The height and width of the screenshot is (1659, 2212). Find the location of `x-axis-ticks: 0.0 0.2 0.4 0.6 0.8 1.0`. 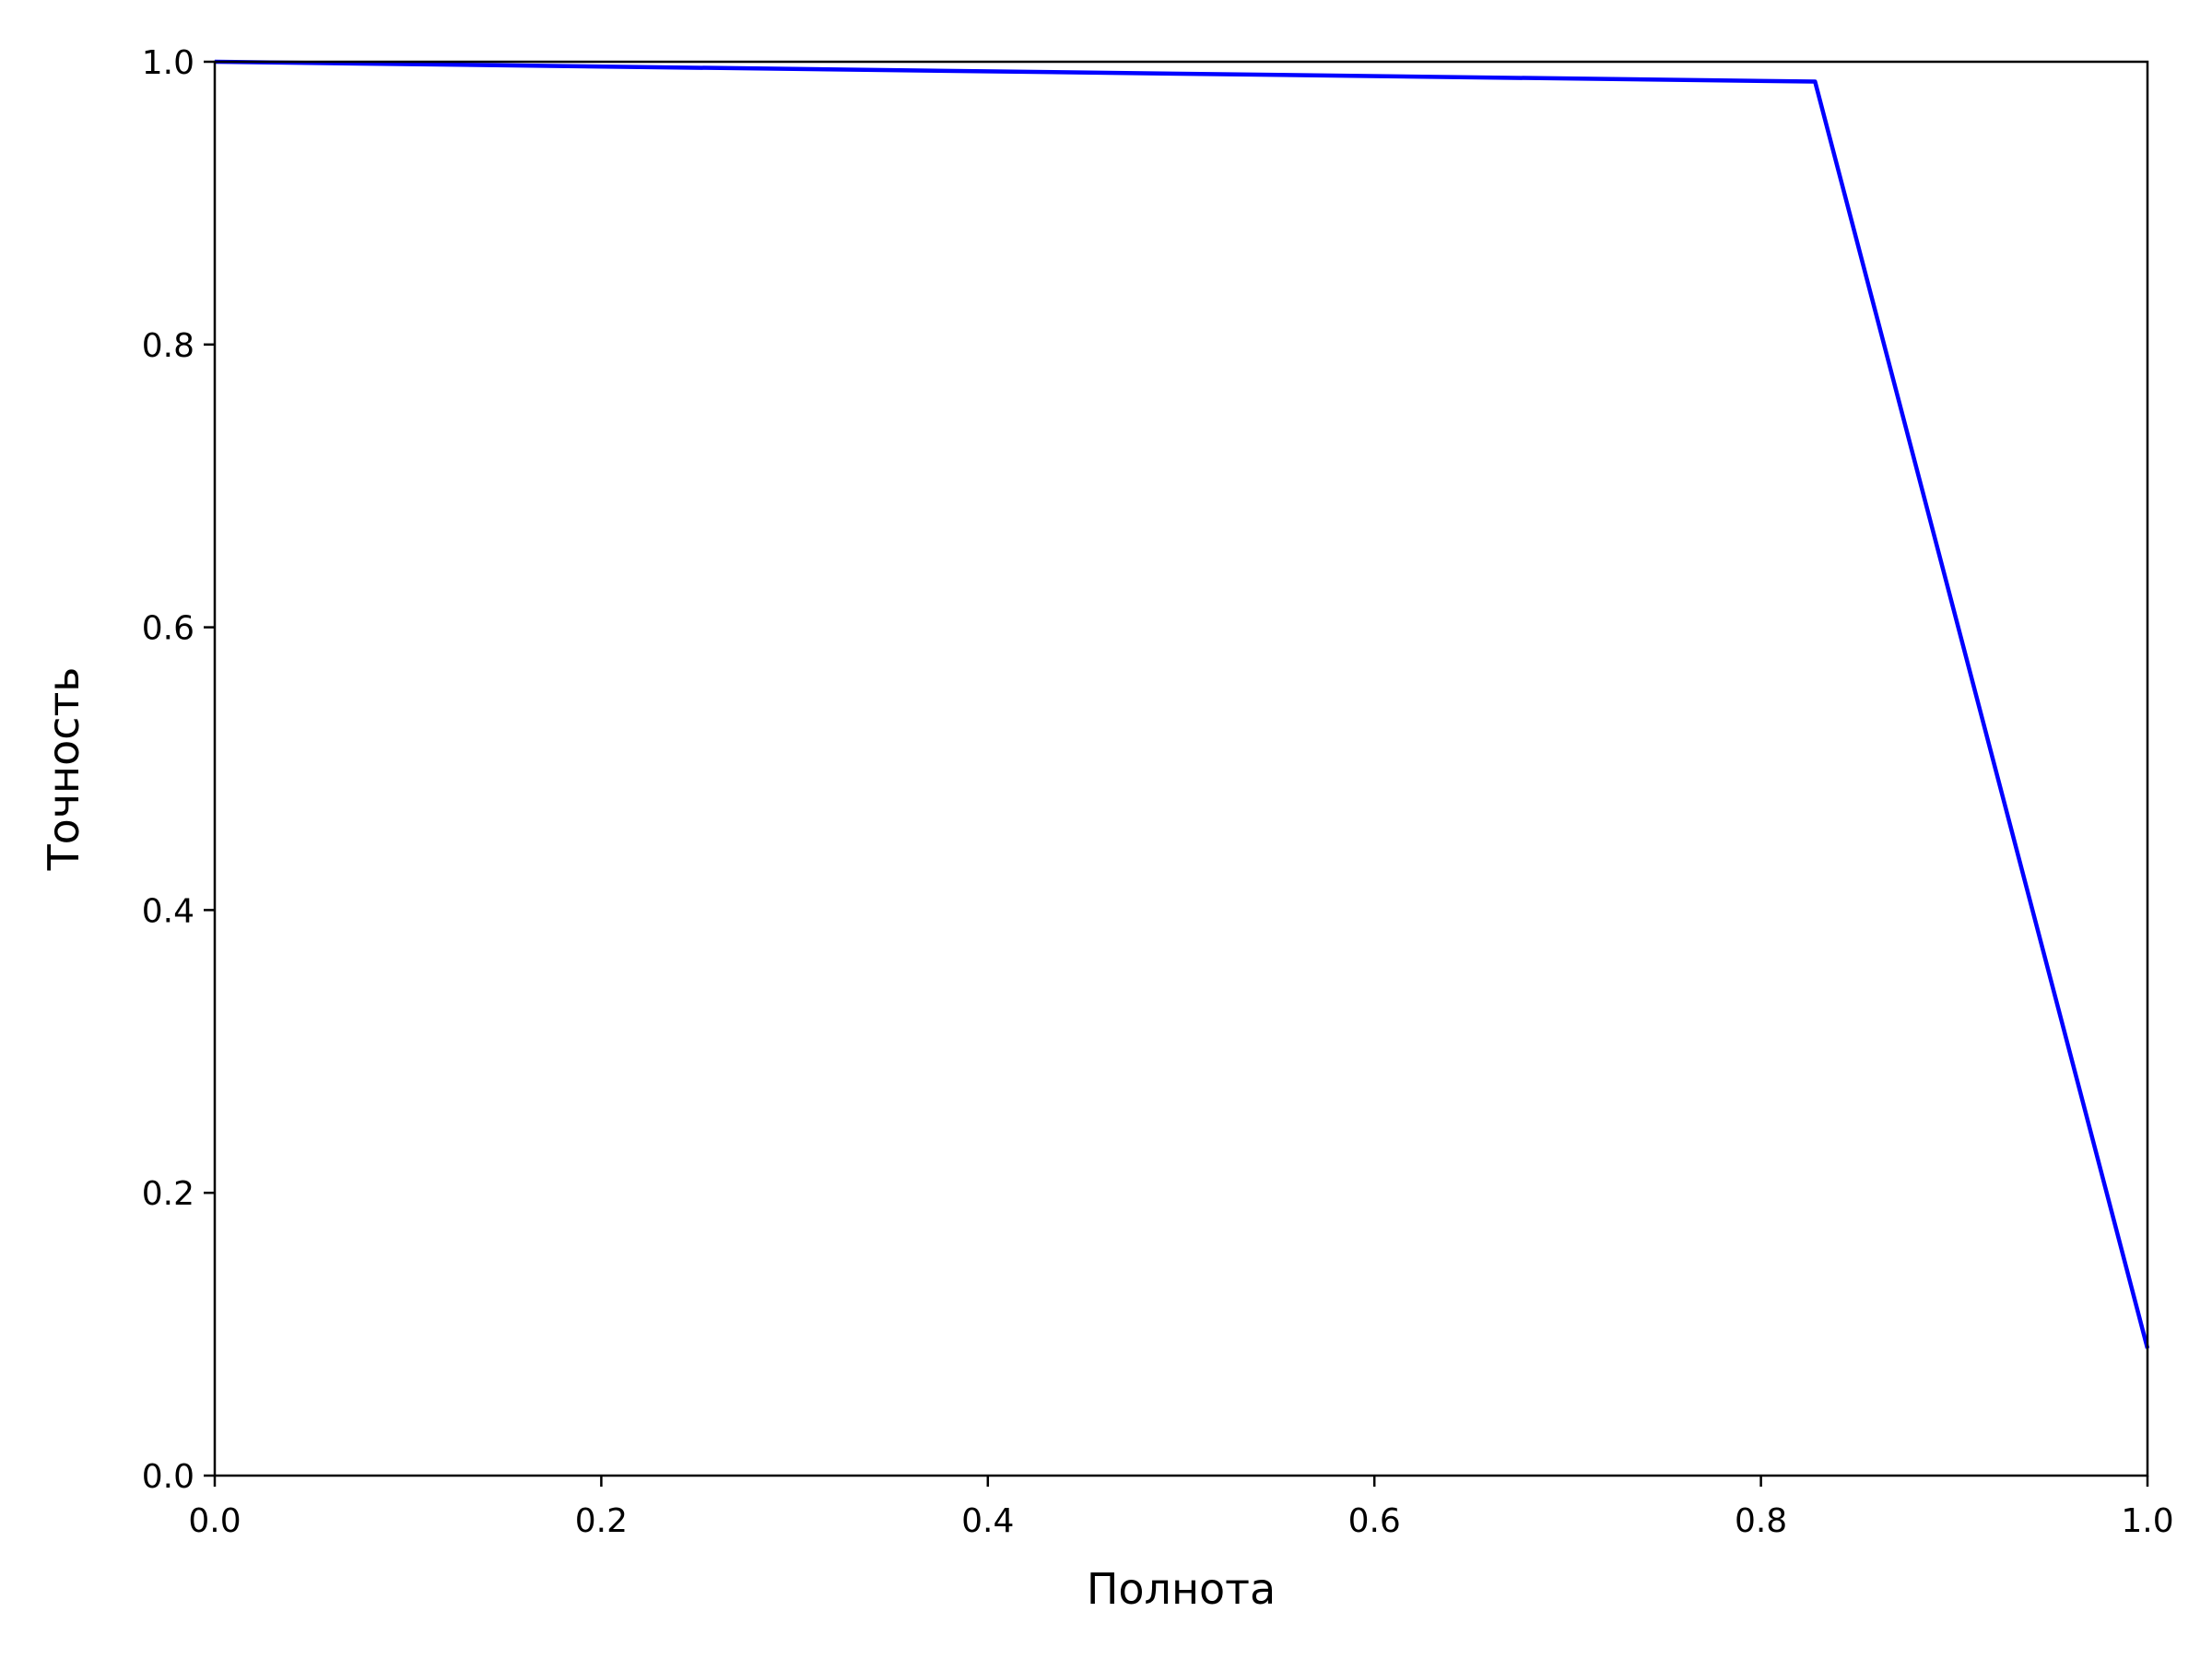

x-axis-ticks: 0.0 0.2 0.4 0.6 0.8 1.0 is located at coordinates (1181, 1508).